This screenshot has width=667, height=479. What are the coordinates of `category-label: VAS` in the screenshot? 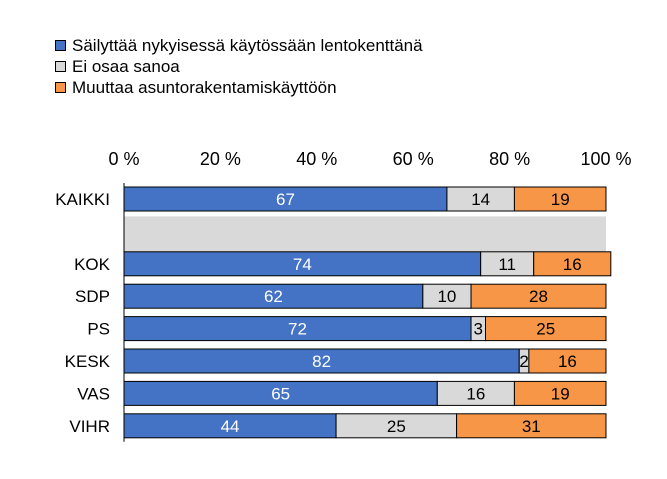 It's located at (93, 393).